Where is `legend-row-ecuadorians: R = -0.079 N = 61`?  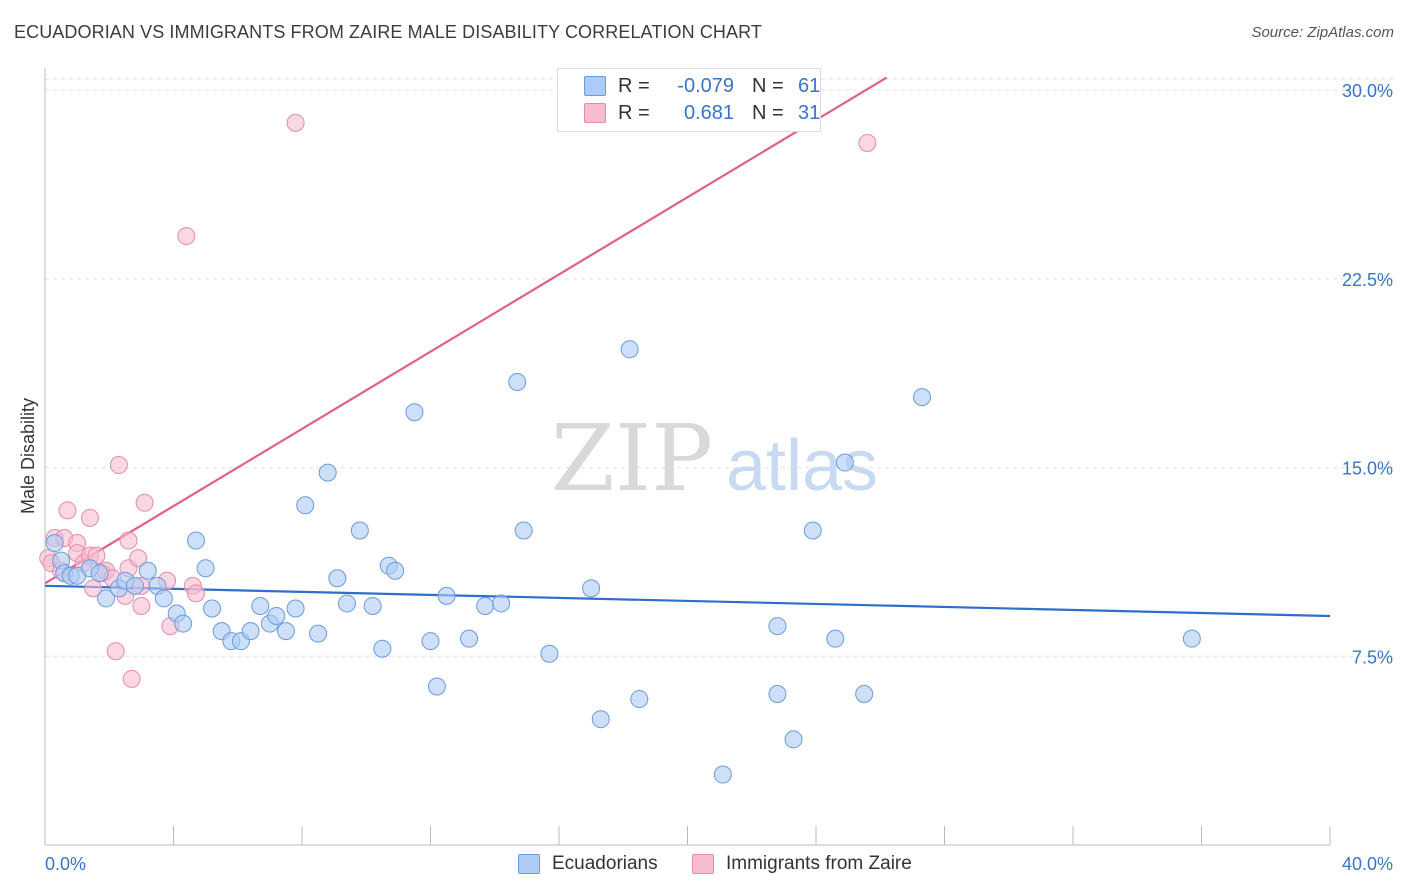 legend-row-ecuadorians: R = -0.079 N = 61 is located at coordinates (689, 86).